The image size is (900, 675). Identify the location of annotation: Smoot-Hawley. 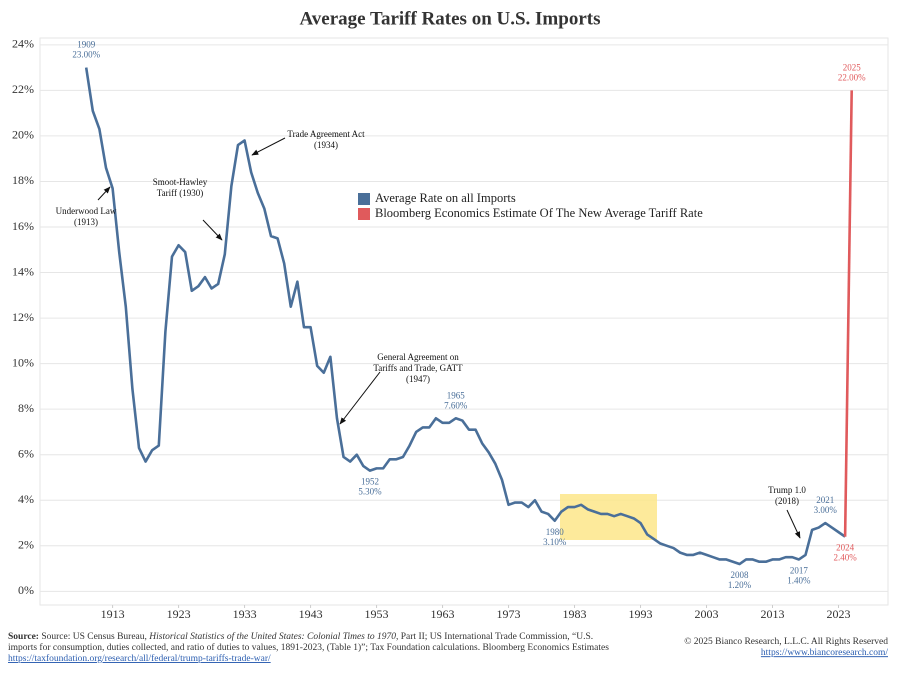
(180, 182).